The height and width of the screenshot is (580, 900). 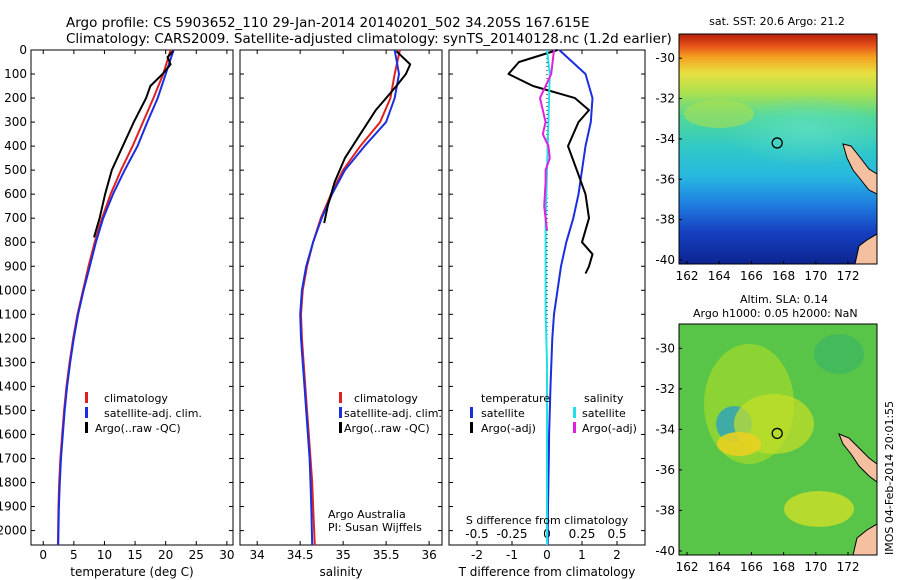 I want to click on depth-tick-label: 500, so click(x=15, y=170).